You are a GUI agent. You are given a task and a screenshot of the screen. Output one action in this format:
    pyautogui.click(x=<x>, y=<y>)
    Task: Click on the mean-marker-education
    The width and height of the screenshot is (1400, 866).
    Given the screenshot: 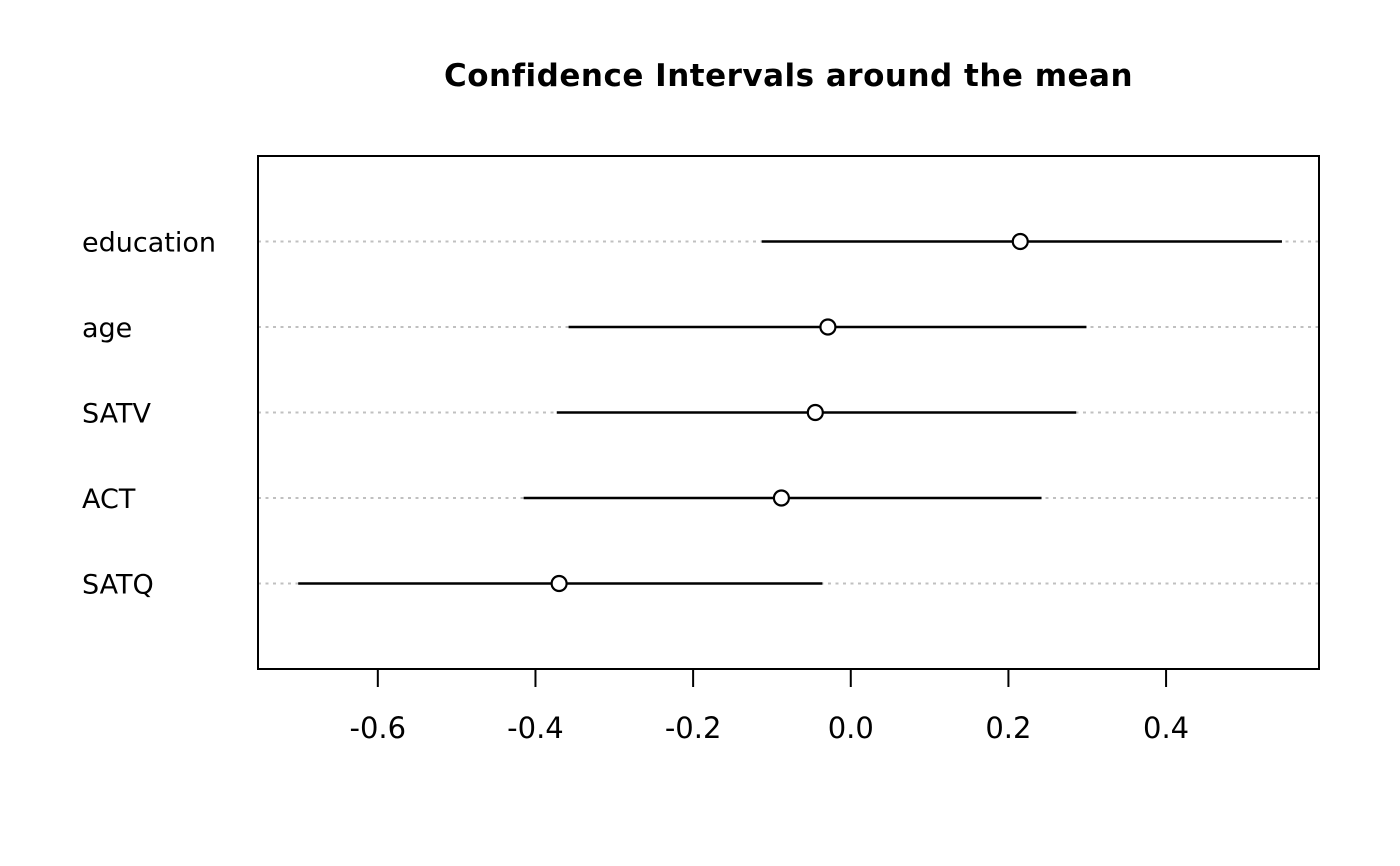 What is the action you would take?
    pyautogui.click(x=1020, y=241)
    